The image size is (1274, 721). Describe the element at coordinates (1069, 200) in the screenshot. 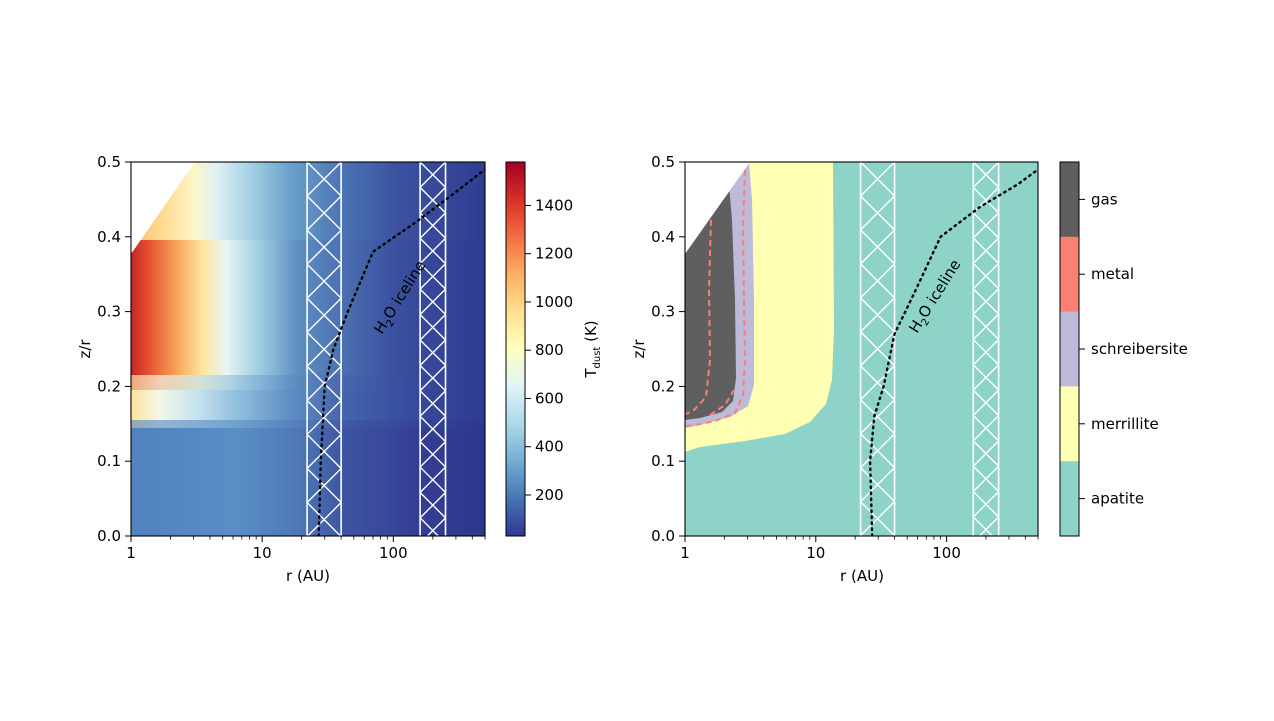

I see `category-swatch-gas` at that location.